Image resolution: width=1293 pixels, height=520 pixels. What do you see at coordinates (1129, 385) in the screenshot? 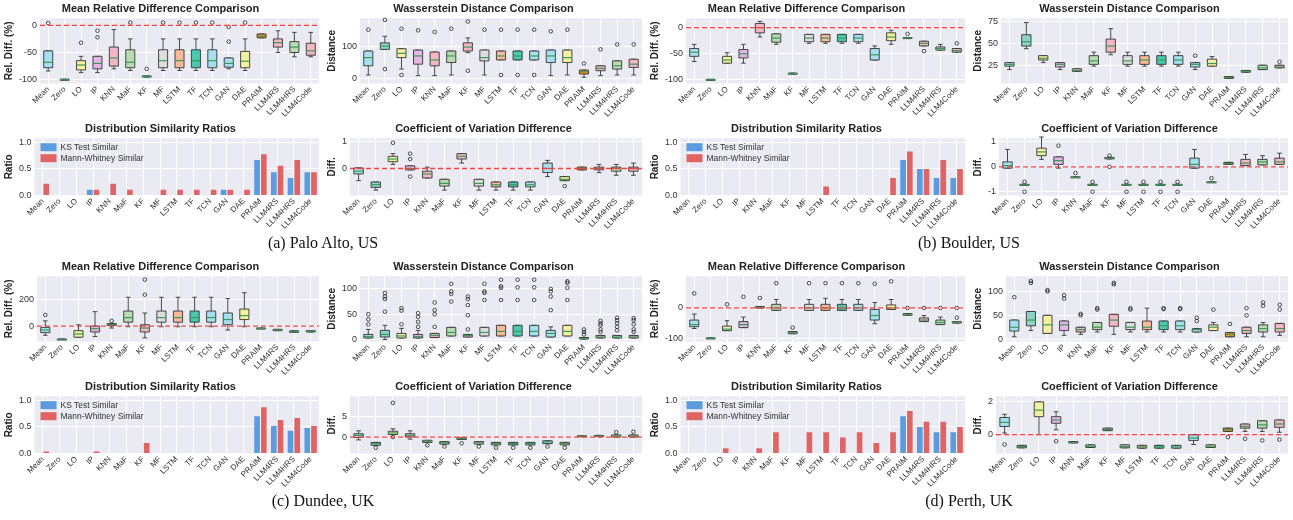
I see `chart-title: Coefficient of Variation Difference` at bounding box center [1129, 385].